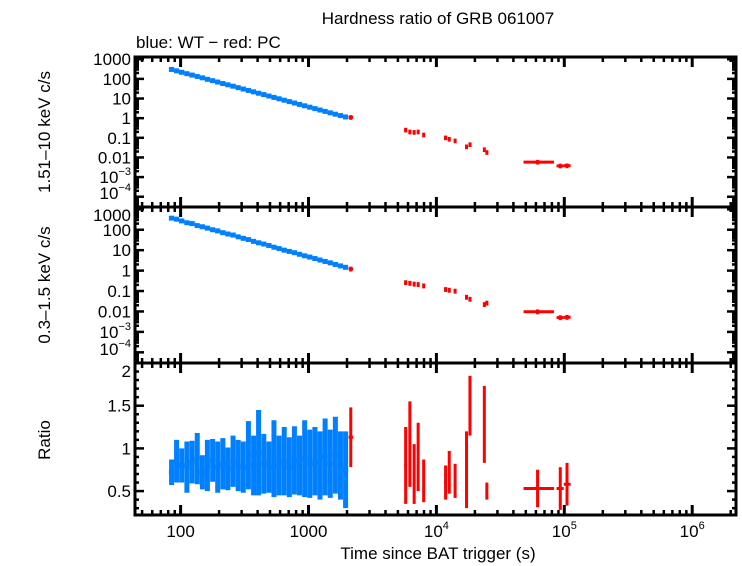 The height and width of the screenshot is (566, 742). What do you see at coordinates (180, 531) in the screenshot?
I see `x-tick-label: 100` at bounding box center [180, 531].